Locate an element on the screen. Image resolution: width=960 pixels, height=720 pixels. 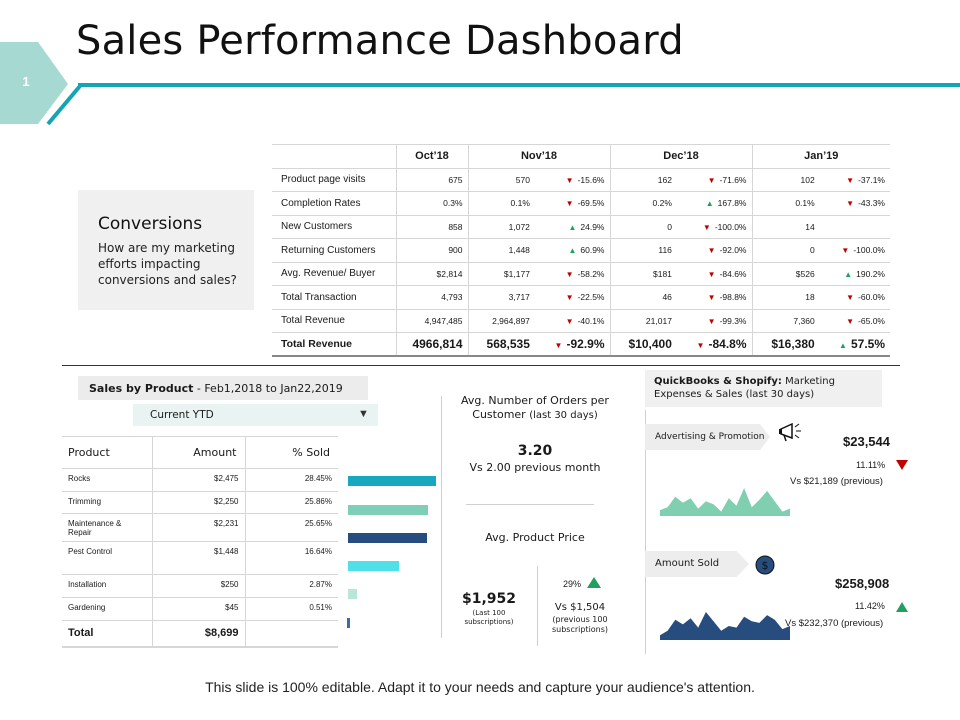
product-amount: $45 is located at coordinates (199, 609).